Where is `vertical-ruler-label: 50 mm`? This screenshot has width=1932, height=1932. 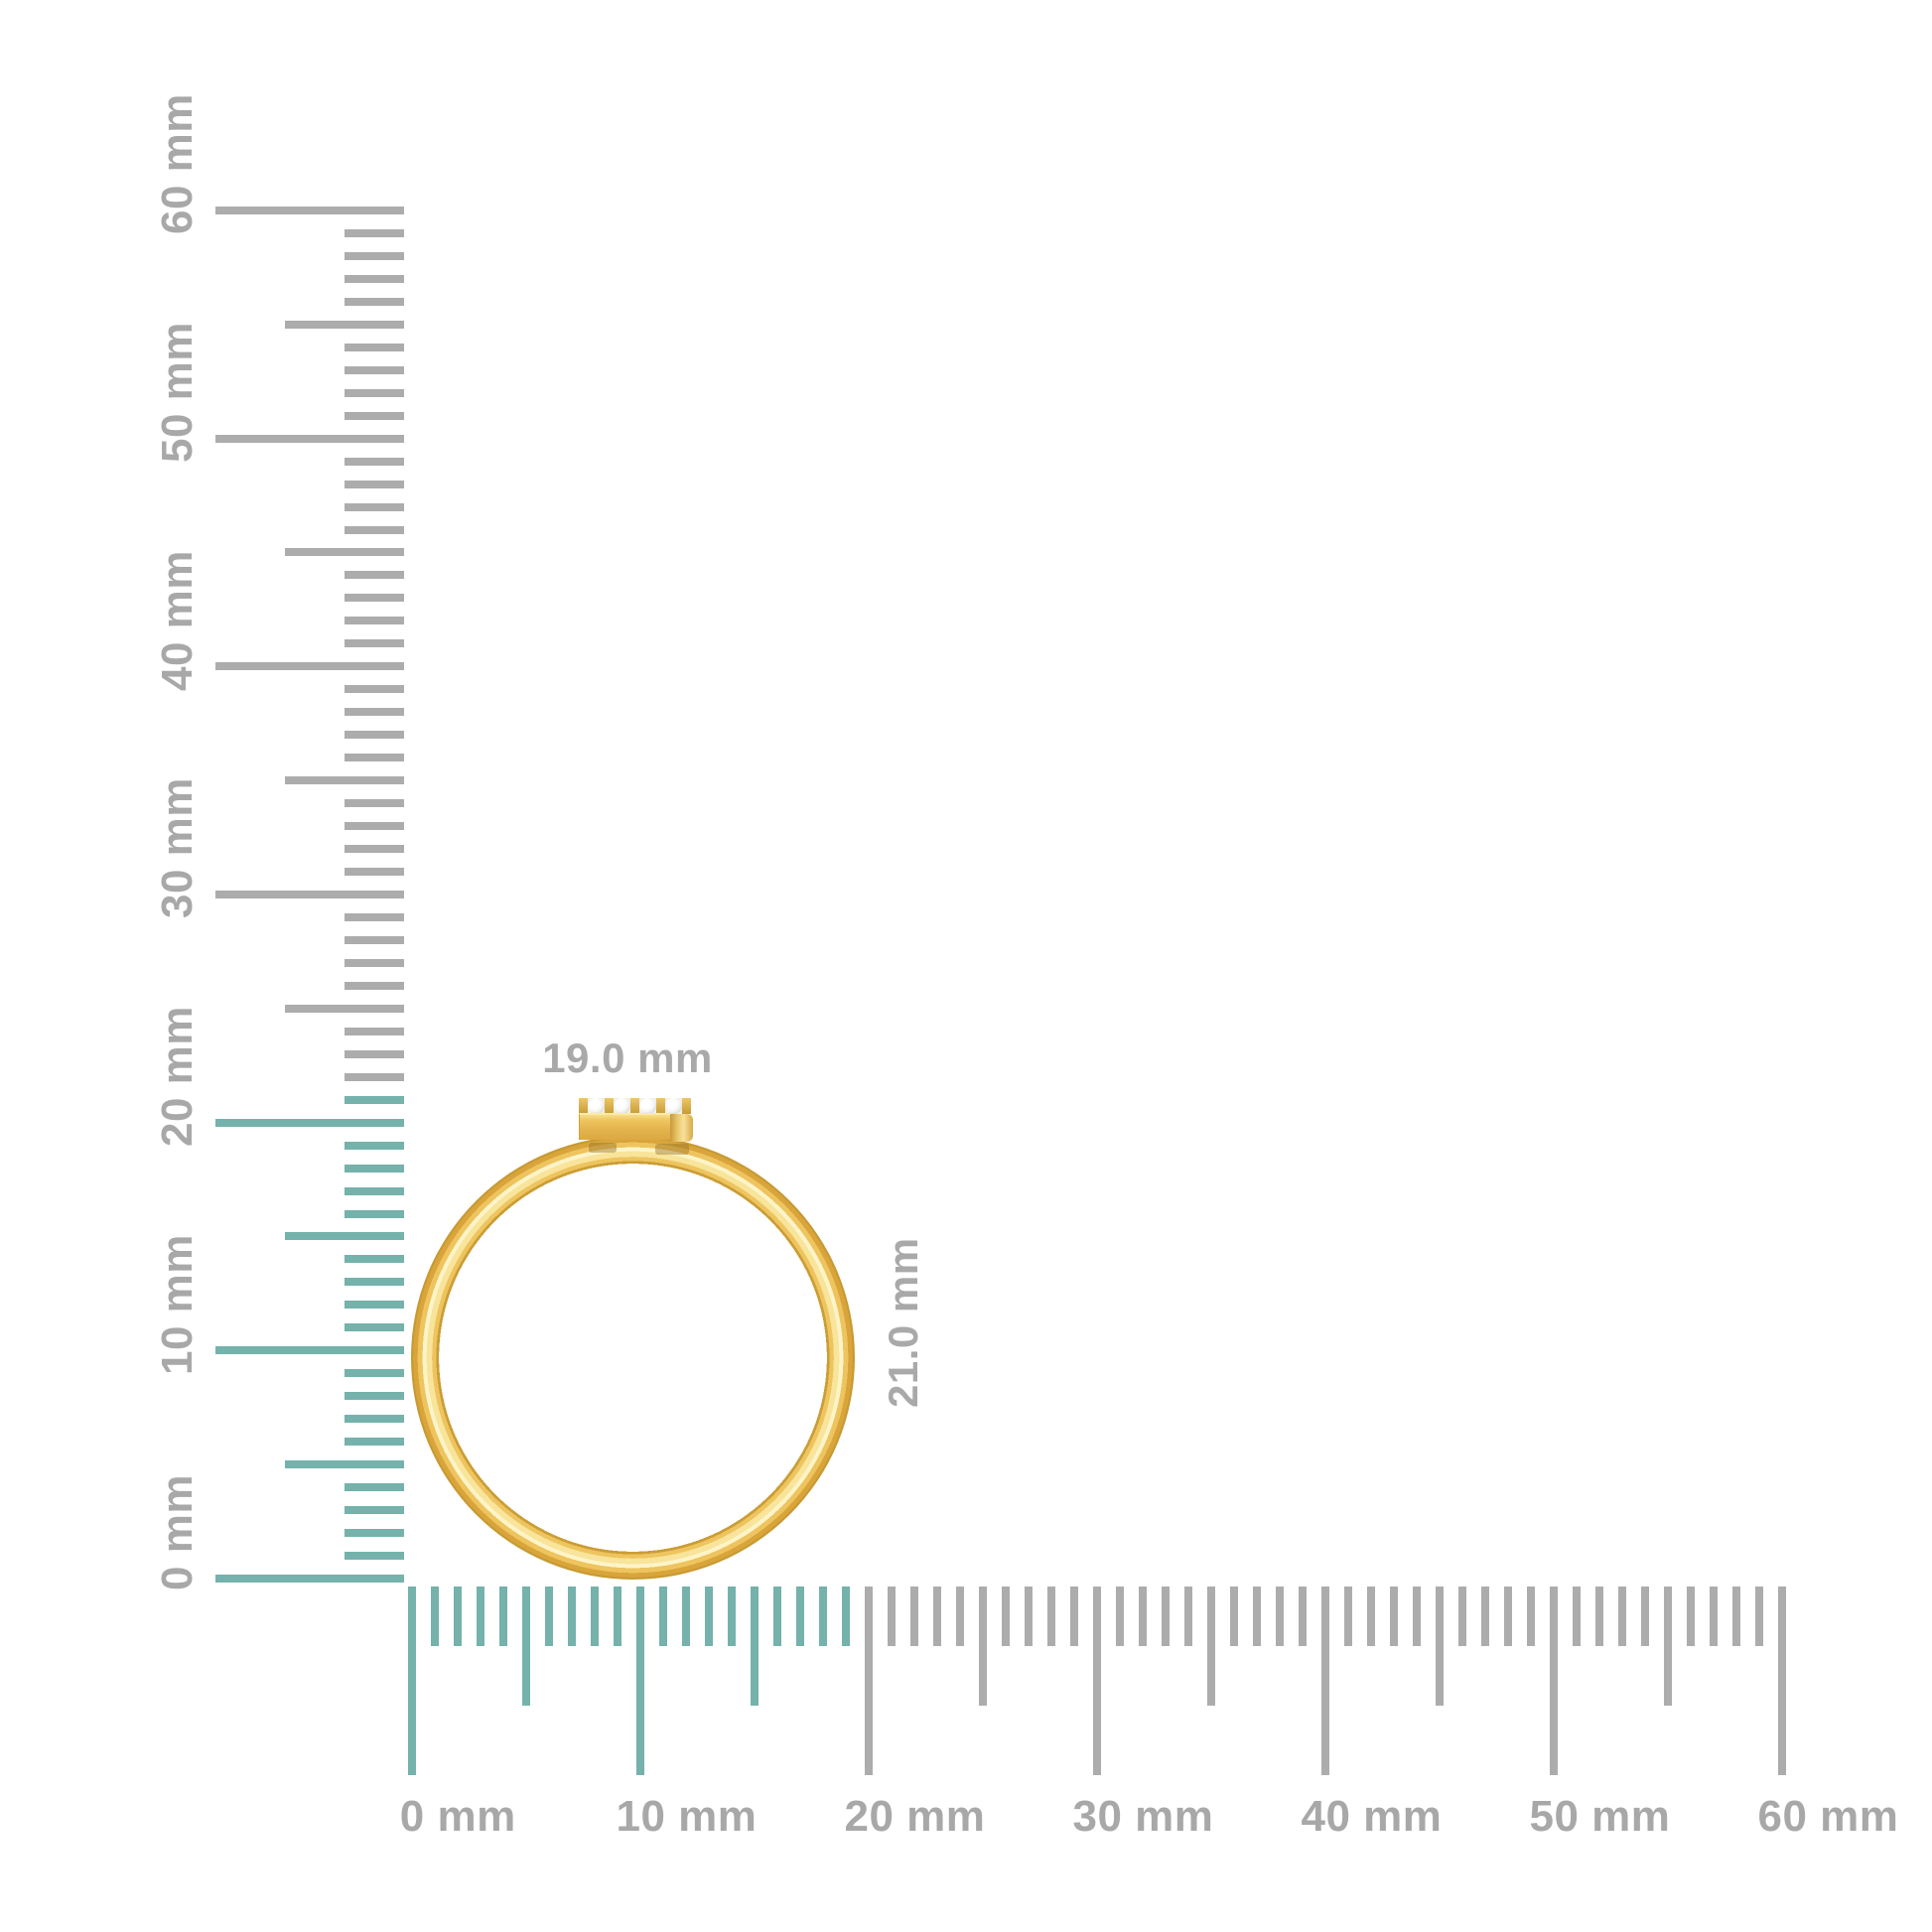 vertical-ruler-label: 50 mm is located at coordinates (177, 393).